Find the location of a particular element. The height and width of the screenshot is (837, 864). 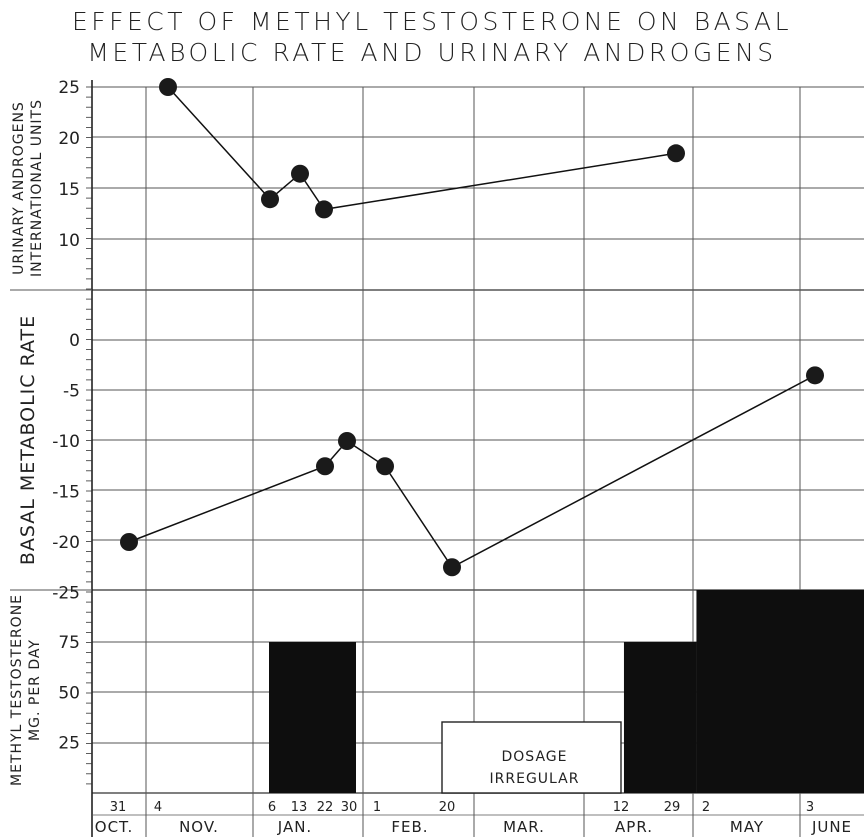

androgens-tick-label: 25 is located at coordinates (69, 88).